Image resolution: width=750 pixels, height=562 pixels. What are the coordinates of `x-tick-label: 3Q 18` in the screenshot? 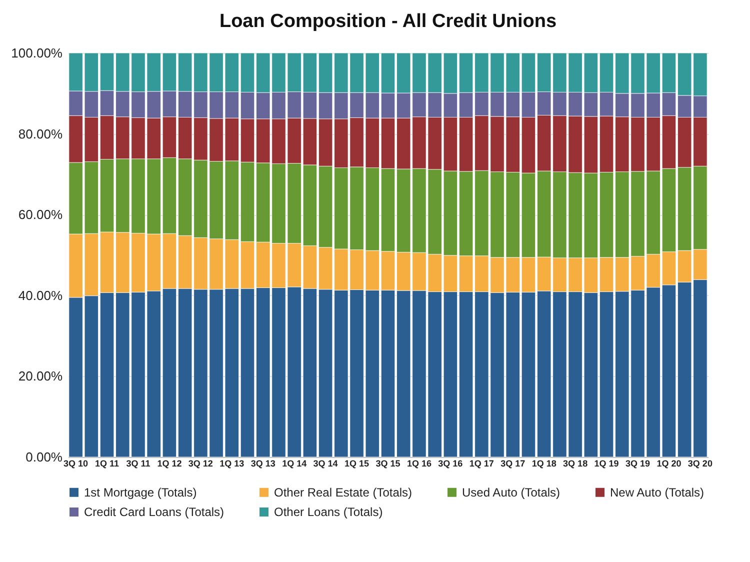 It's located at (575, 463).